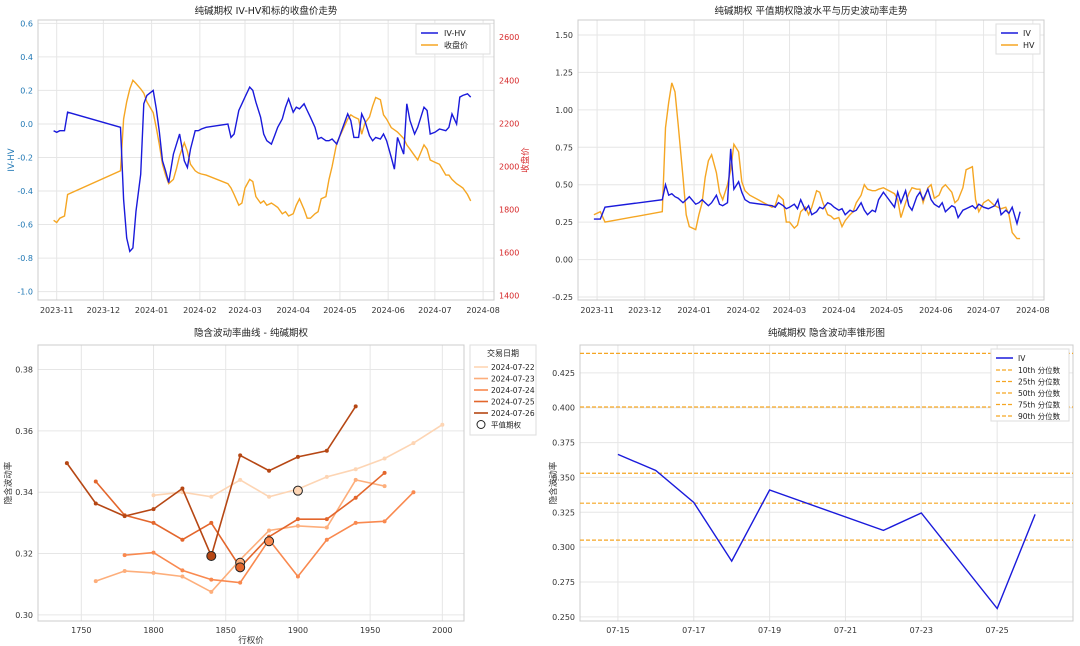 The width and height of the screenshot is (1080, 646). Describe the element at coordinates (509, 37) in the screenshot. I see `y2-tick-label: 2600` at that location.